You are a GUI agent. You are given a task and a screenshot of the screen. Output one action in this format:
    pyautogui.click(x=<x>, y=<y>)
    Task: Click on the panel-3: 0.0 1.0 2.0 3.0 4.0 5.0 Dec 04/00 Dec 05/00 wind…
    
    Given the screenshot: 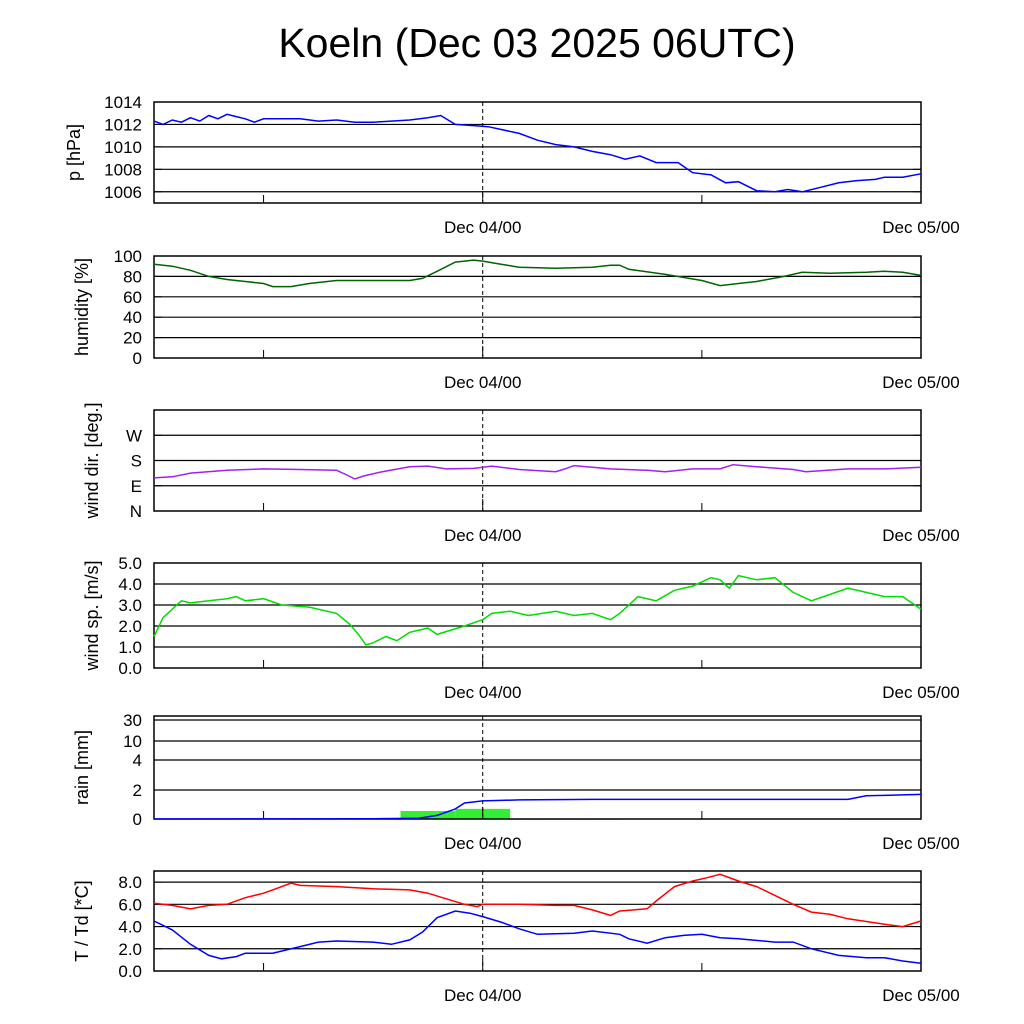 What is the action you would take?
    pyautogui.click(x=521, y=628)
    